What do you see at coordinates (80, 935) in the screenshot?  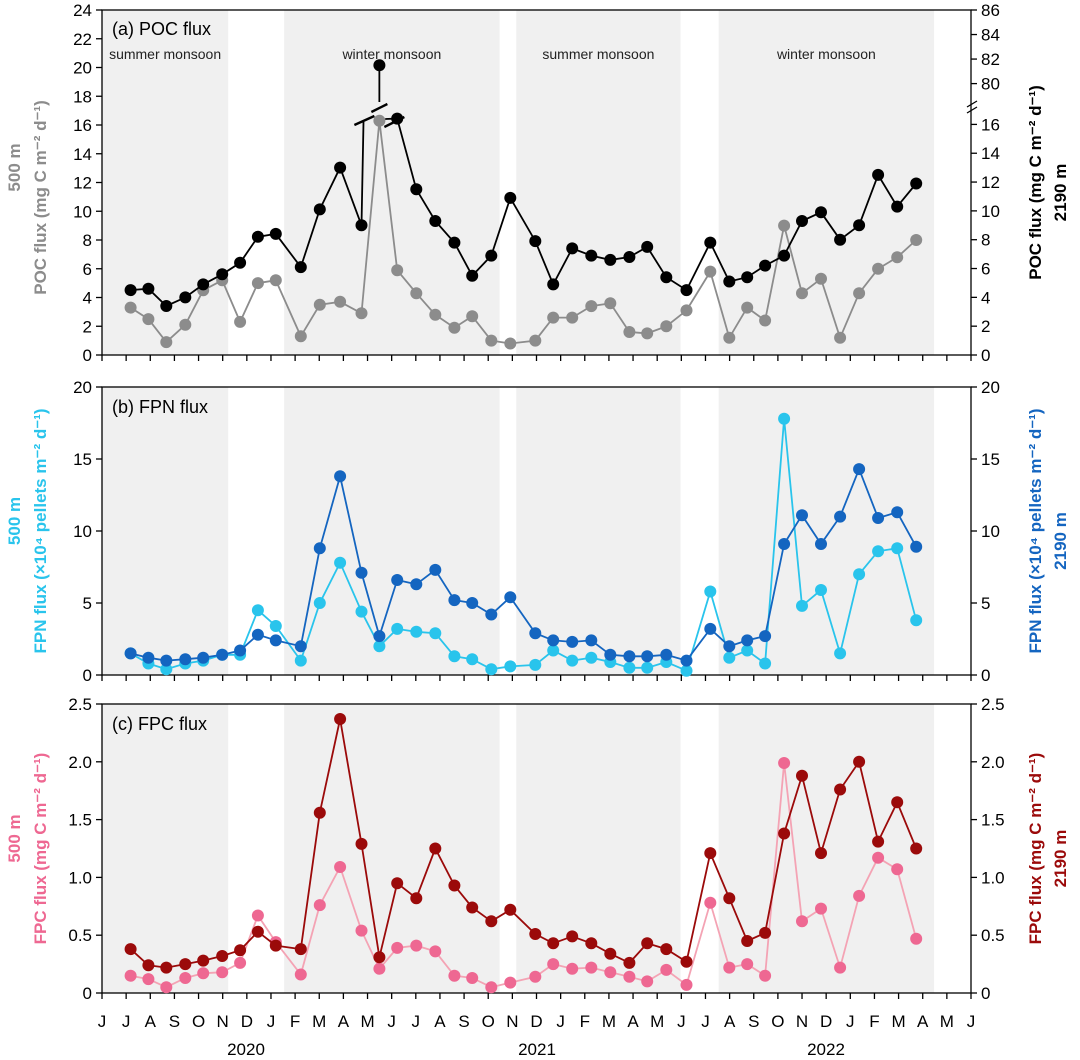 I see `ytick-label-left: 0.5` at bounding box center [80, 935].